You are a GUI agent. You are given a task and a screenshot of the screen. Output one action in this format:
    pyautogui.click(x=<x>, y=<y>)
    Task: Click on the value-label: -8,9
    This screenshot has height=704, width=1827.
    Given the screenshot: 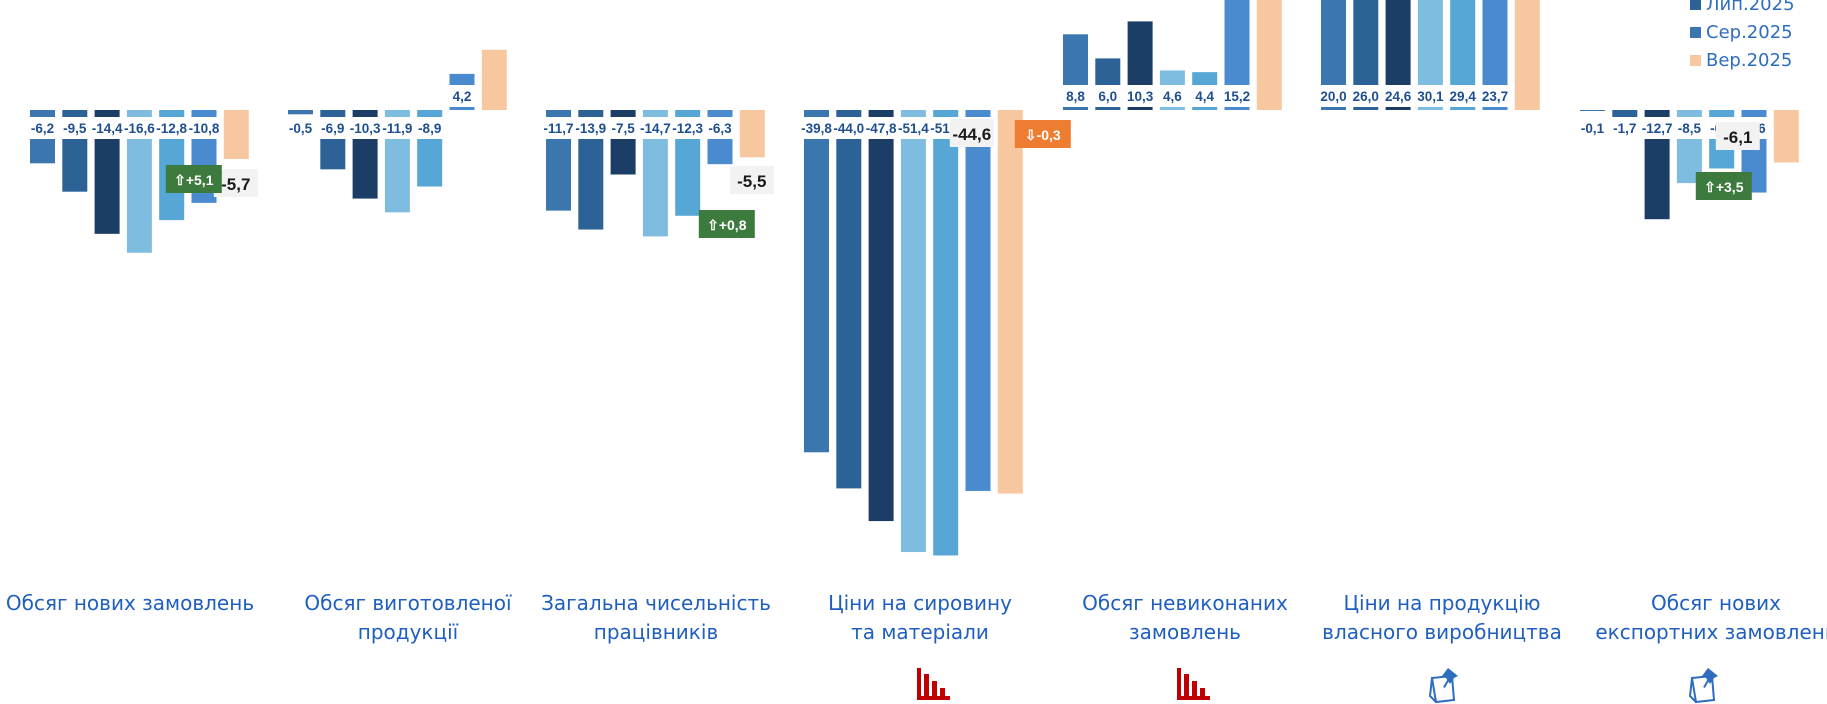 What is the action you would take?
    pyautogui.click(x=429, y=128)
    